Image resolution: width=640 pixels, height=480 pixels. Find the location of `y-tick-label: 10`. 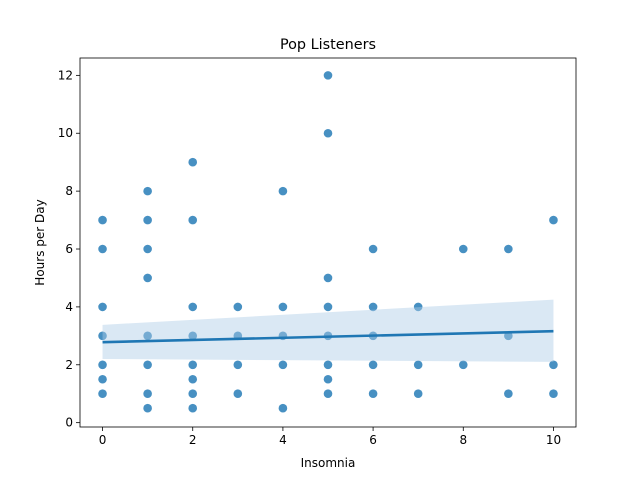

y-tick-label: 10 is located at coordinates (65, 133).